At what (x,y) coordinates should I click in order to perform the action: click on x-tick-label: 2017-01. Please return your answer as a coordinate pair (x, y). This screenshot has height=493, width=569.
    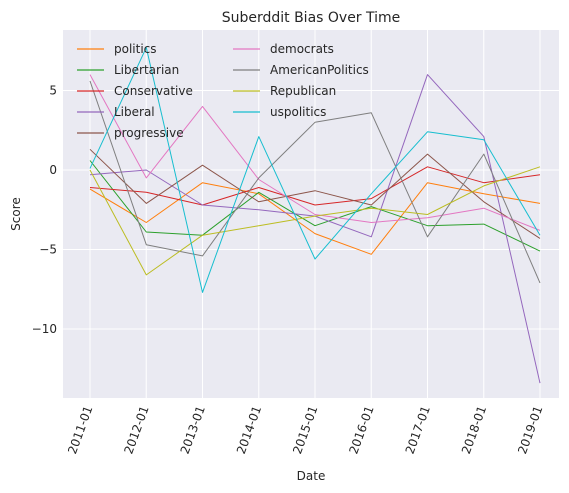
    Looking at the image, I should click on (418, 430).